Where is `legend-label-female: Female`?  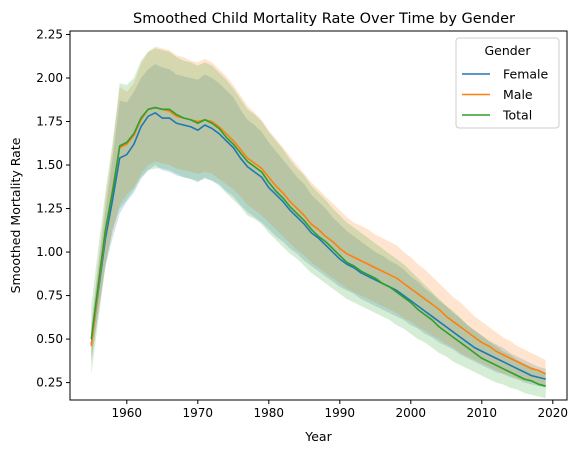
legend-label-female: Female is located at coordinates (526, 74).